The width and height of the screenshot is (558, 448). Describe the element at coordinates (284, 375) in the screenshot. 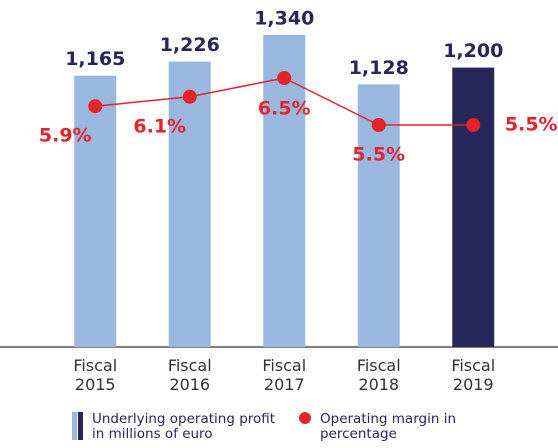

I see `x-tick-label: Fiscal 2017` at that location.